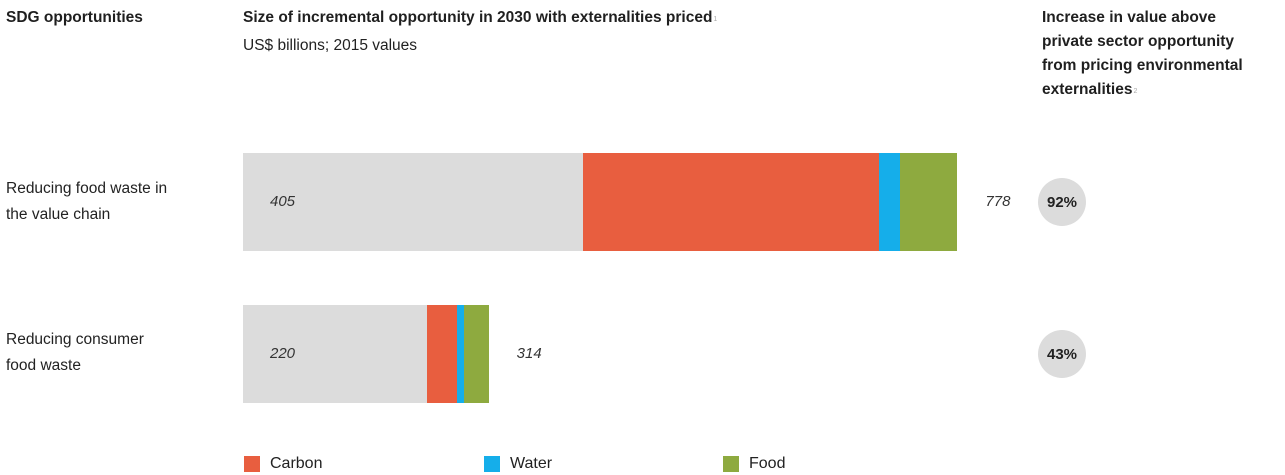 The width and height of the screenshot is (1285, 475). What do you see at coordinates (58, 214) in the screenshot?
I see `category-label-line: the value chain` at bounding box center [58, 214].